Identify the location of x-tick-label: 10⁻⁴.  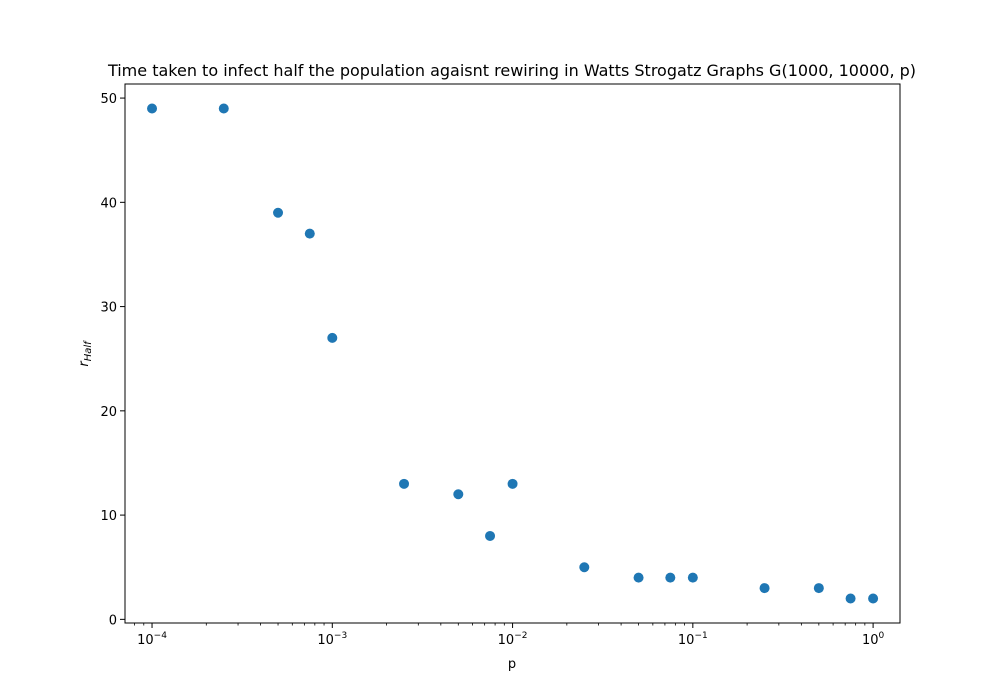
(152, 639).